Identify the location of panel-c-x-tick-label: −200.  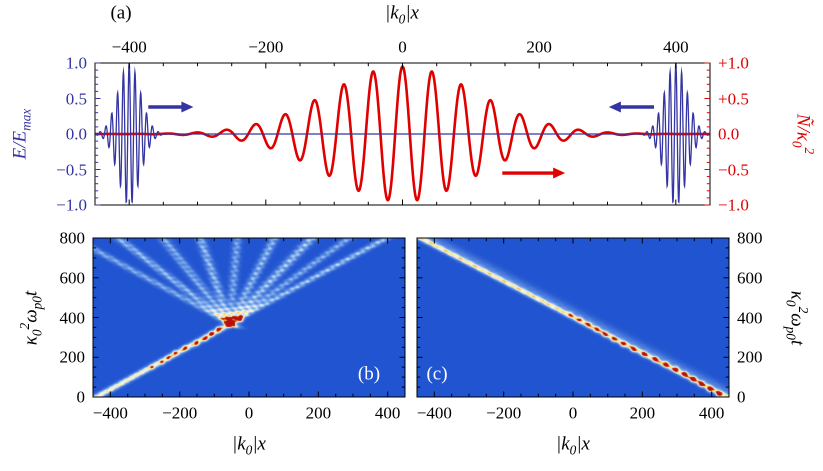
(504, 413).